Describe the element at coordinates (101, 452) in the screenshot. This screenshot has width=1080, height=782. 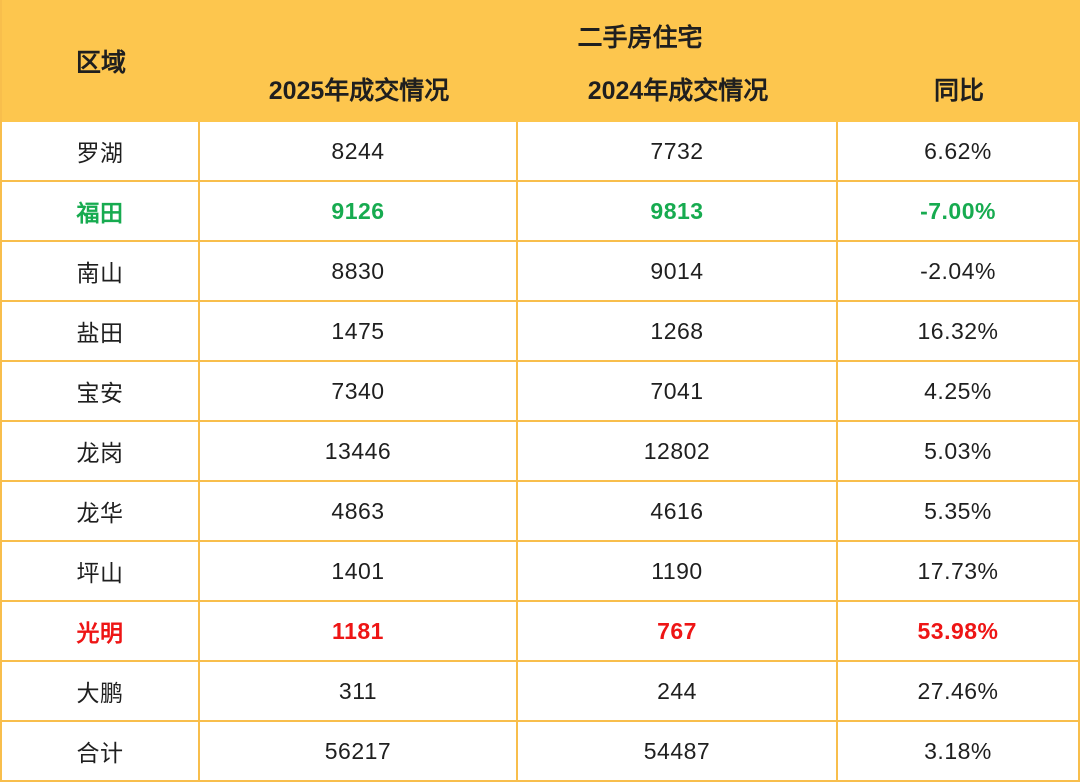
I see `region-cell: 龙岗` at that location.